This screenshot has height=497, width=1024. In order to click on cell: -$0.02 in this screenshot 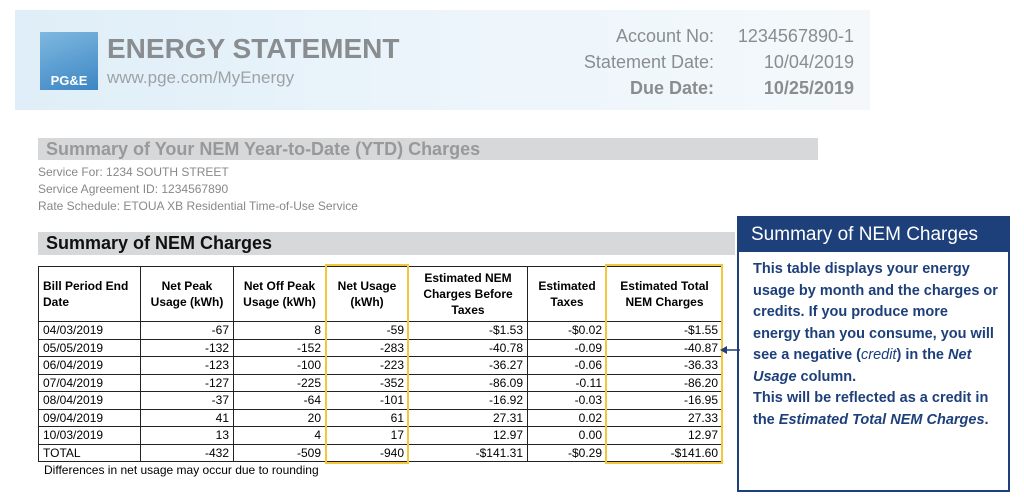, I will do `click(567, 330)`.